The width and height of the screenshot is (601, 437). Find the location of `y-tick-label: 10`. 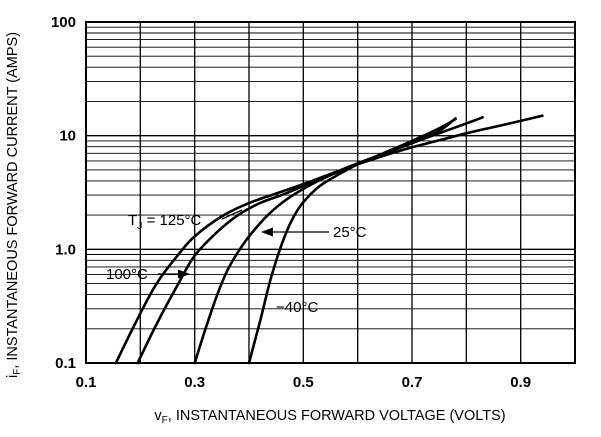

y-tick-label: 10 is located at coordinates (67, 136).